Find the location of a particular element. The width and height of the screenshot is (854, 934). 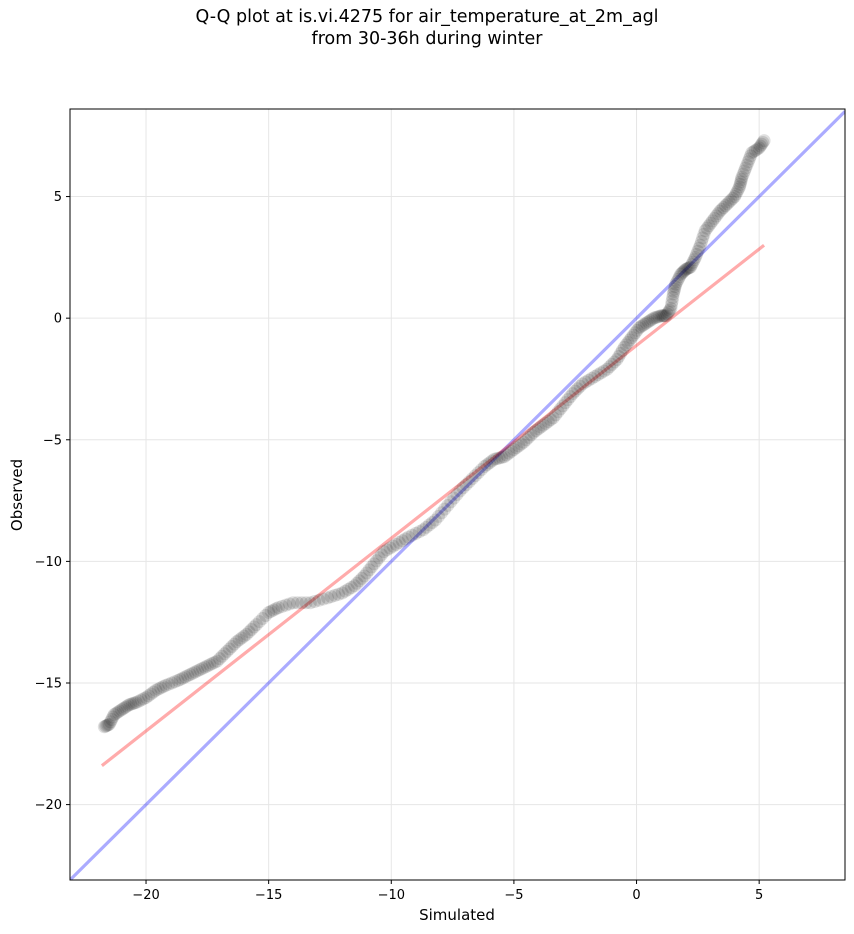

x-tick-label: 5 is located at coordinates (759, 895).